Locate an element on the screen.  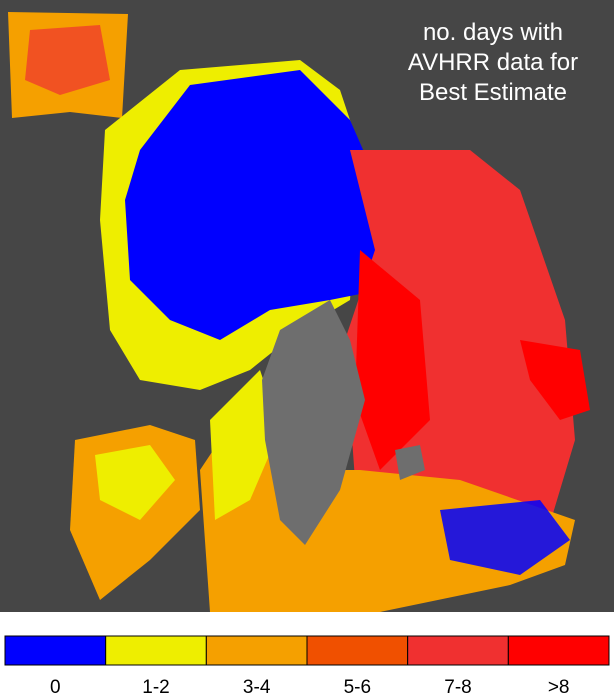
legend: 0 1-2 3-4 5-6 7-8 >8 is located at coordinates (307, 665).